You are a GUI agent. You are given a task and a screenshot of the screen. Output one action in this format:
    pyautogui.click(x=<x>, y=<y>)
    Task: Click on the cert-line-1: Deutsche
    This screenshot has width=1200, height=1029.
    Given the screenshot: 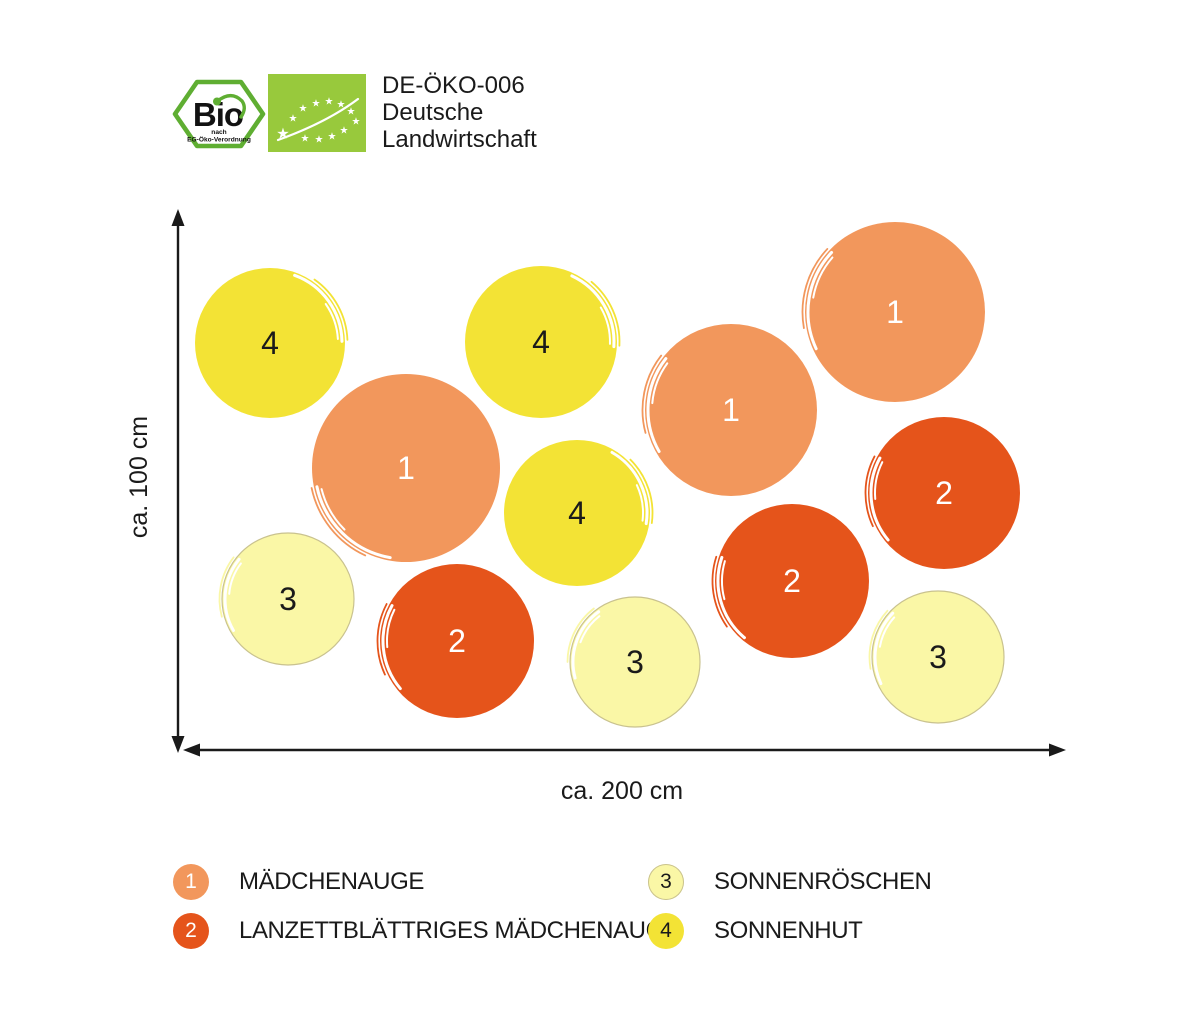 What is the action you would take?
    pyautogui.click(x=433, y=112)
    